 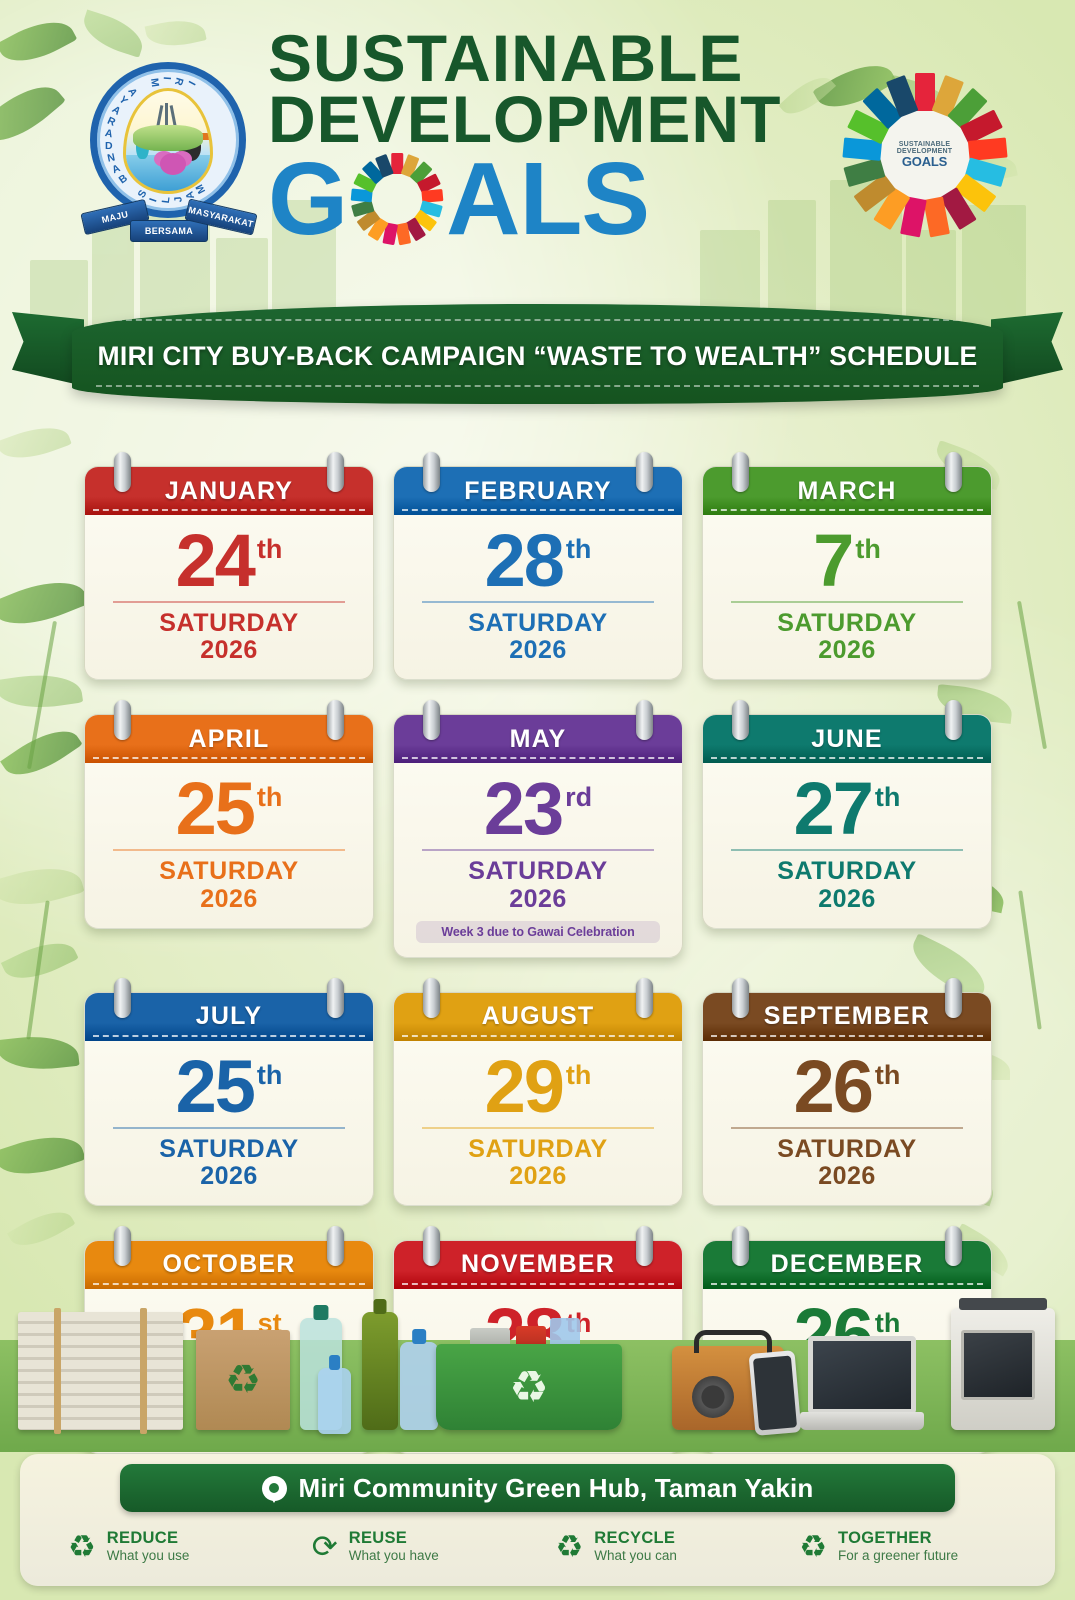 What do you see at coordinates (308, 198) in the screenshot?
I see `goals-letter-g: G` at bounding box center [308, 198].